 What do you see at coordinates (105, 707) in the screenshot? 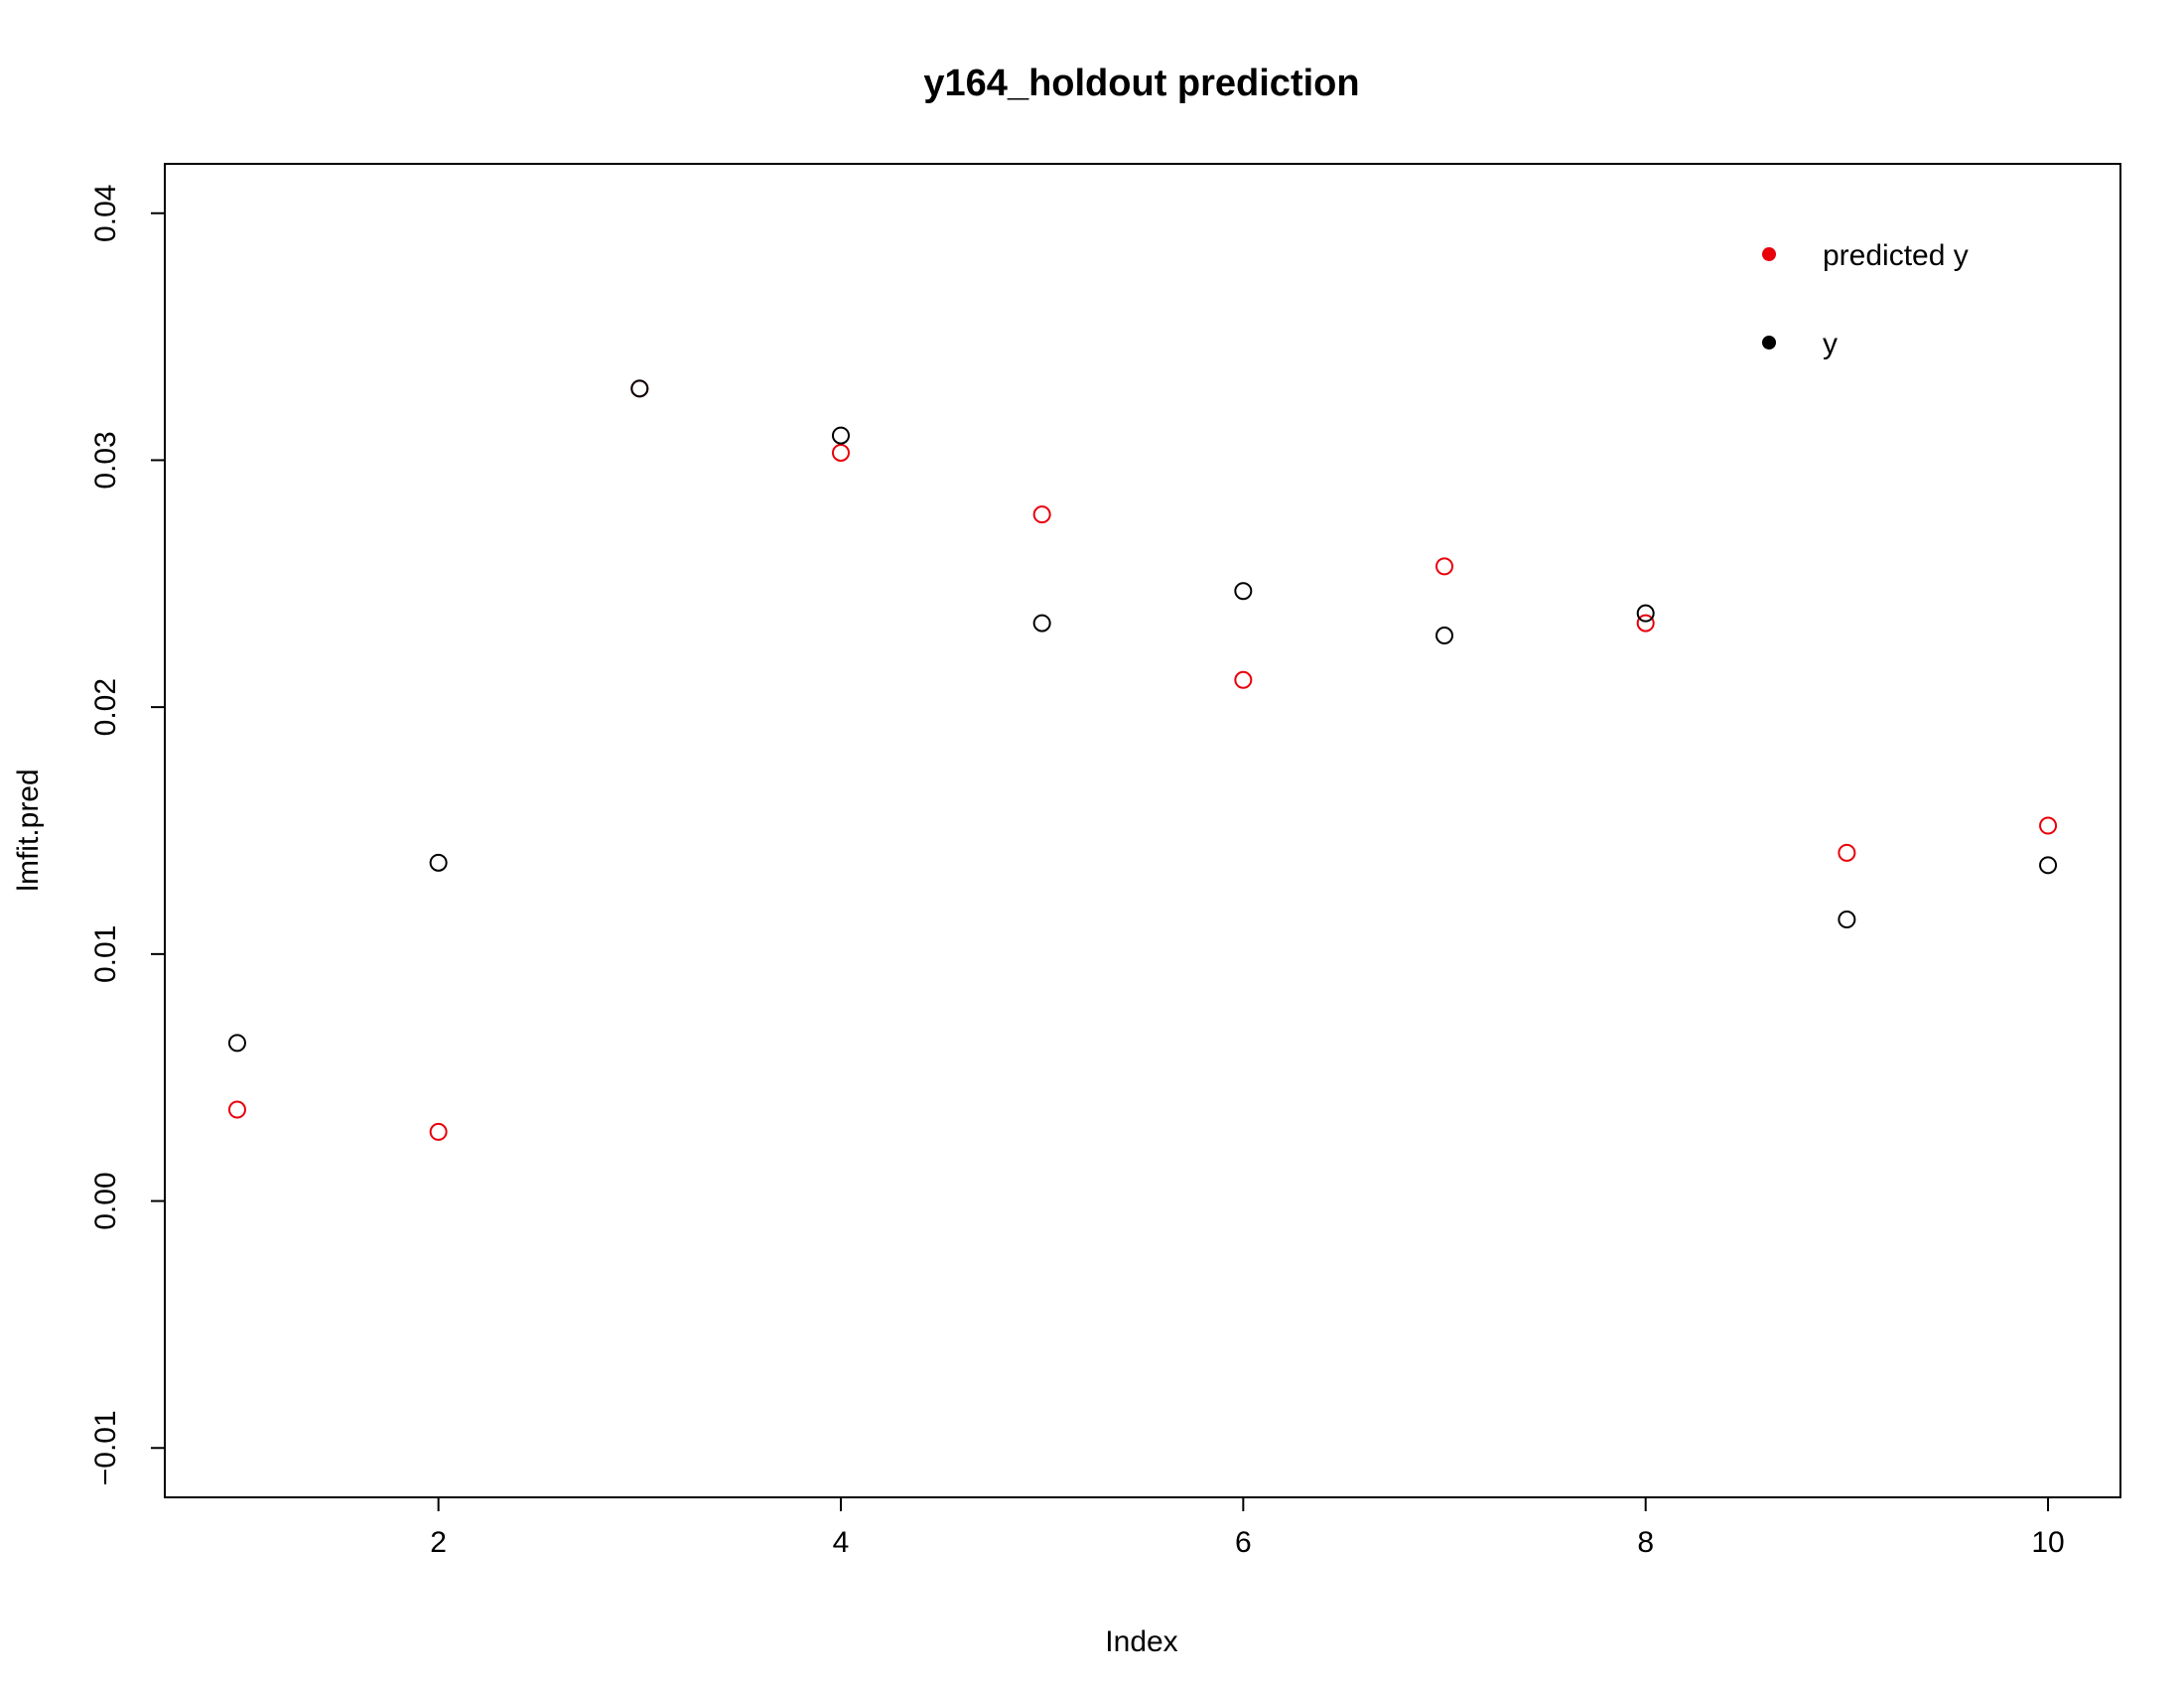
I see `y-tick-label: 0.02` at bounding box center [105, 707].